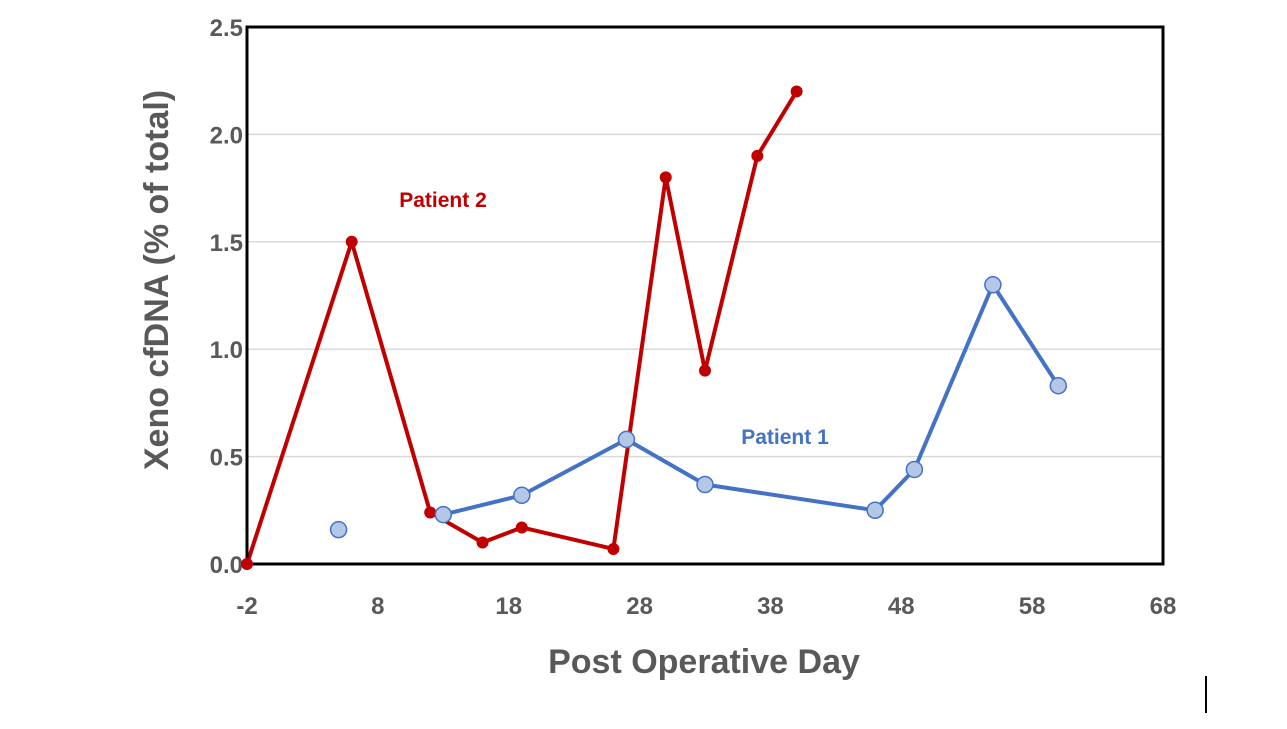  I want to click on x-tick-label: 18, so click(508, 606).